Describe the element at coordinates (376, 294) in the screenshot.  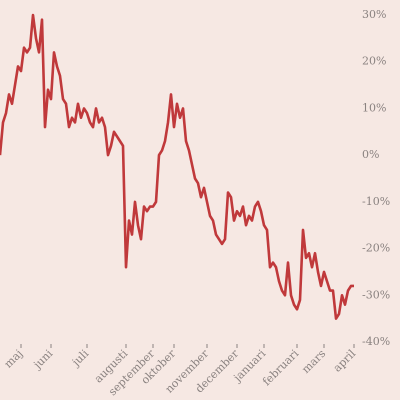
I see `y-tick-label: -30%` at that location.